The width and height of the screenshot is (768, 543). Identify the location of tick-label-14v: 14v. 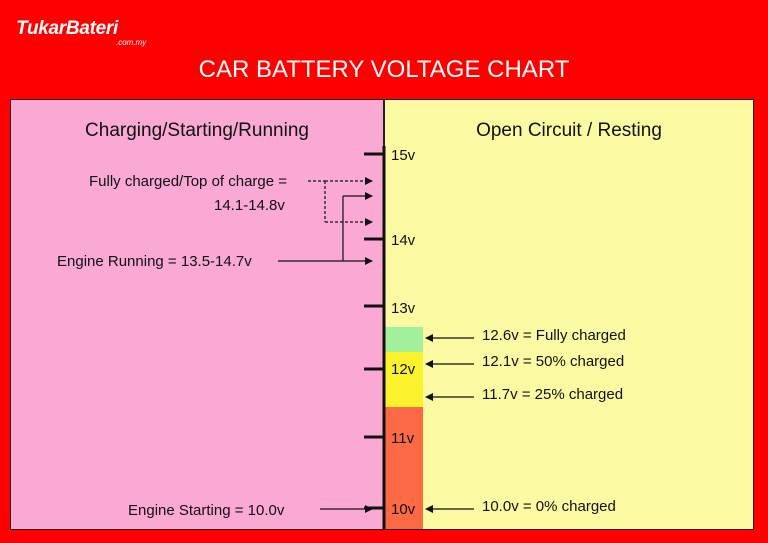
(403, 240).